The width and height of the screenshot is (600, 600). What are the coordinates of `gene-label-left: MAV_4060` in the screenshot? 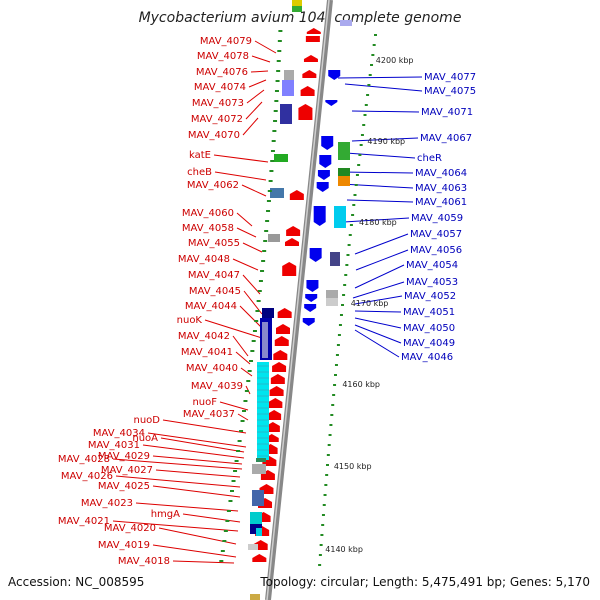 It's located at (208, 213).